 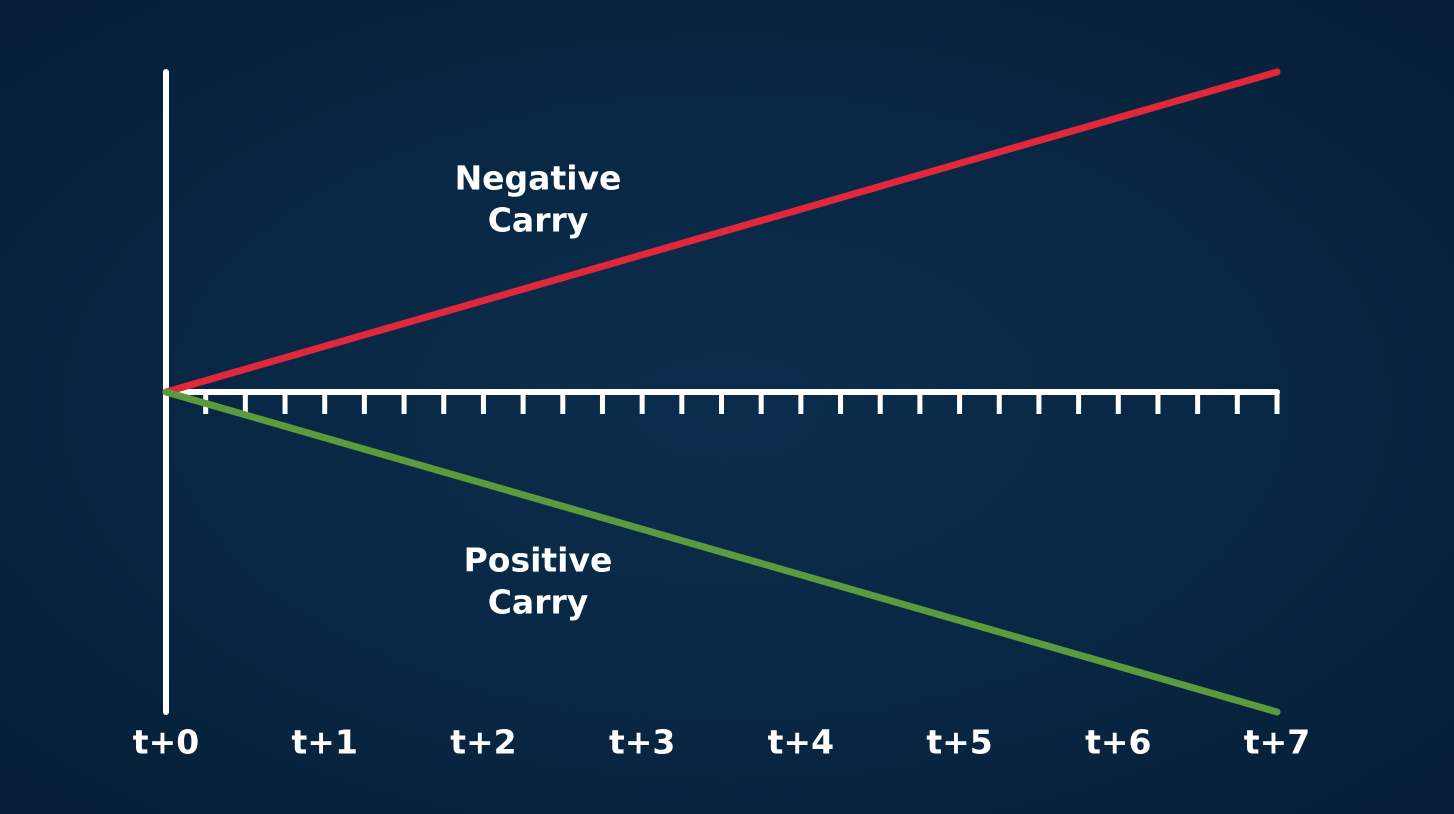 What do you see at coordinates (325, 742) in the screenshot?
I see `x-tick-label: t+1` at bounding box center [325, 742].